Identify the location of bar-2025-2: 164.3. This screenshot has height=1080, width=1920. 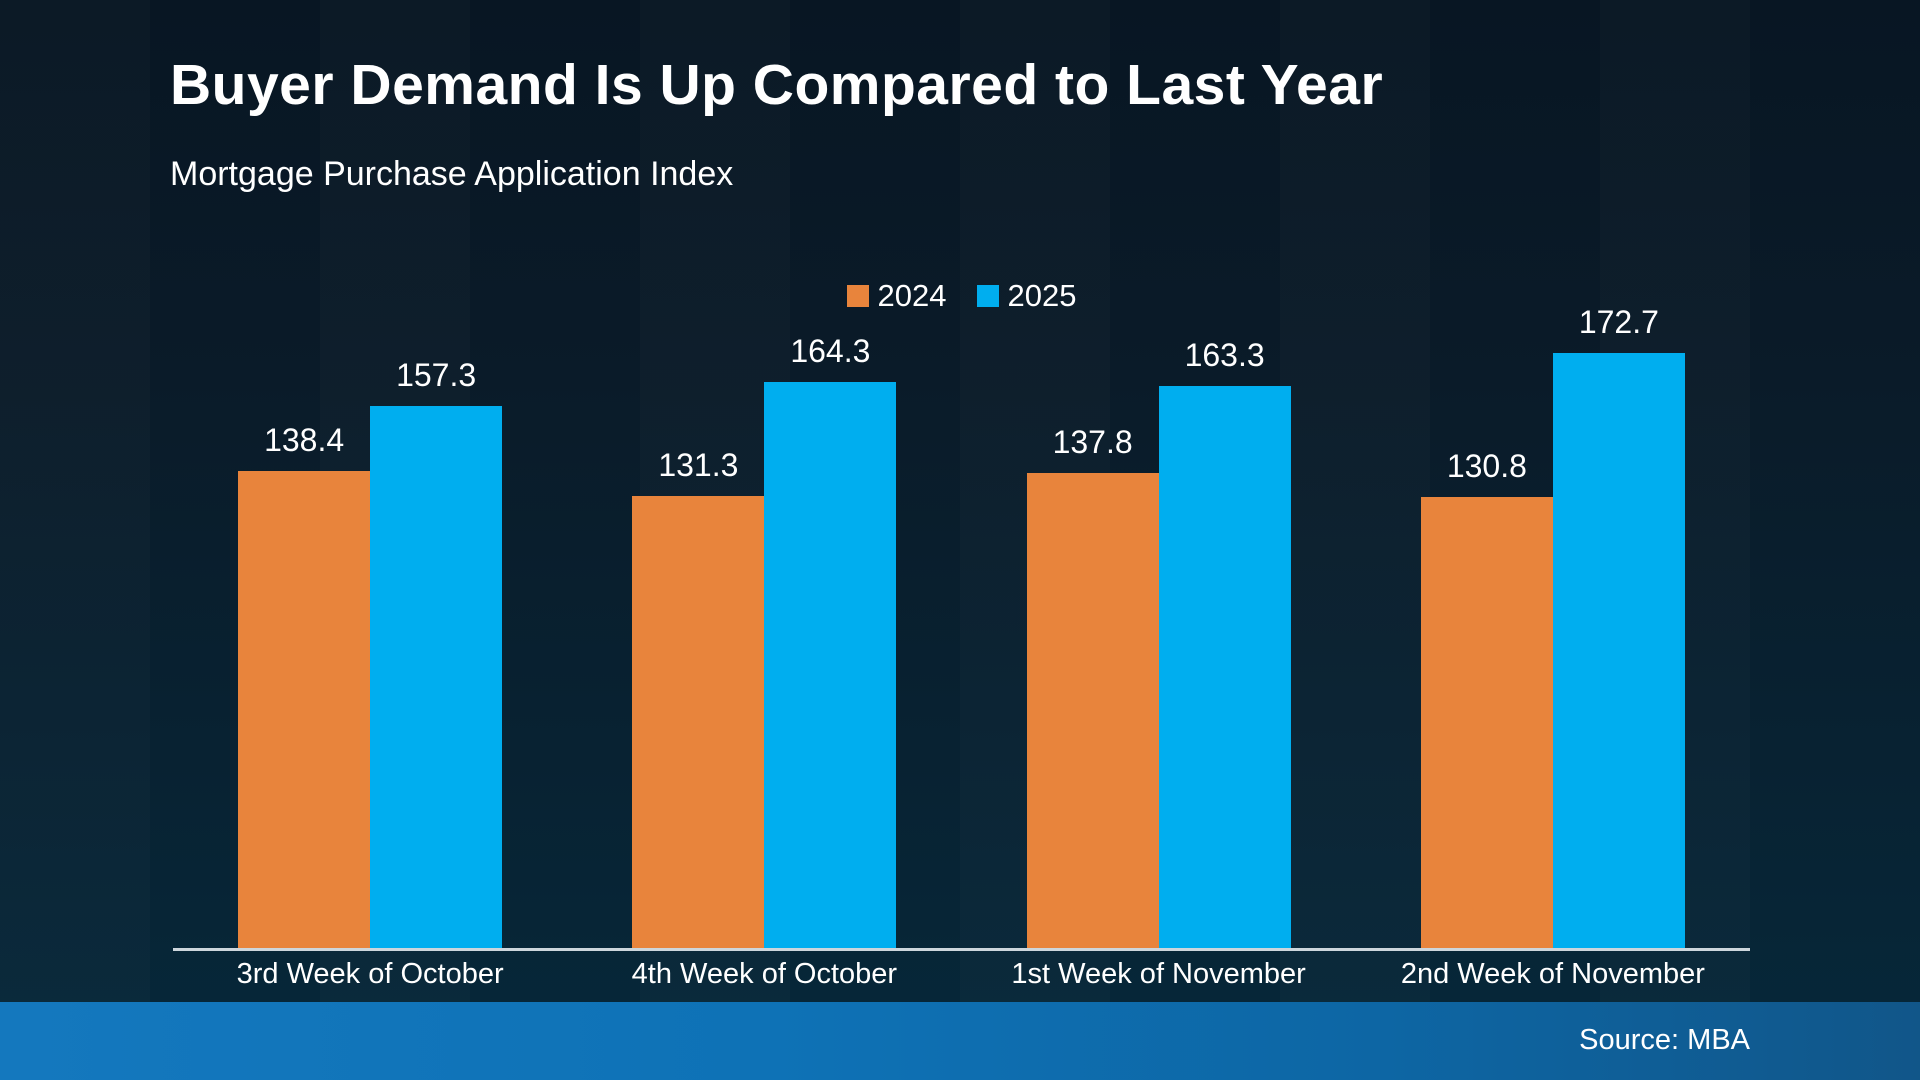
(830, 640).